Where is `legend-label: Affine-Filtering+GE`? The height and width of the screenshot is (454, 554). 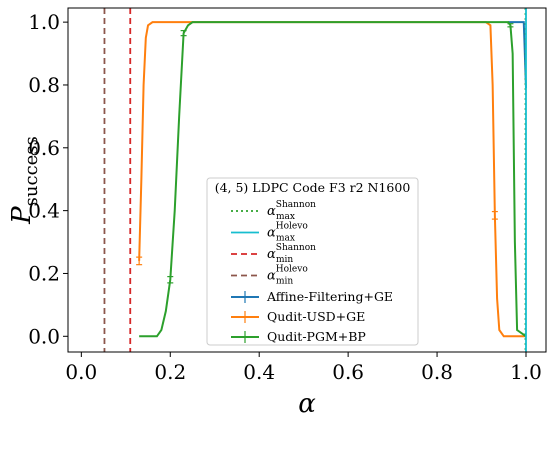
legend-label: Affine-Filtering+GE is located at coordinates (329, 296).